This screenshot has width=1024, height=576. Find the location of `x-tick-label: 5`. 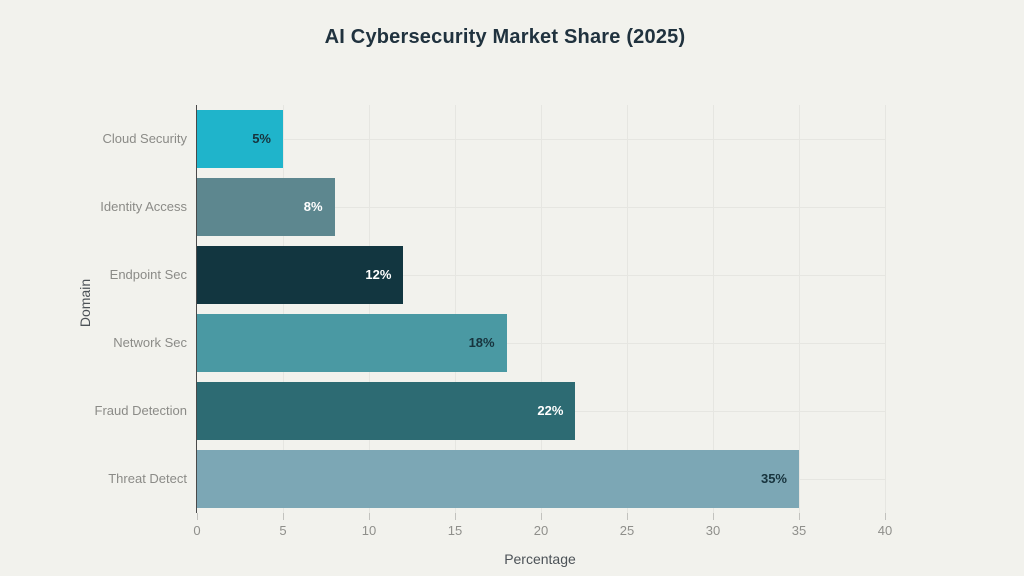

x-tick-label: 5 is located at coordinates (283, 530).